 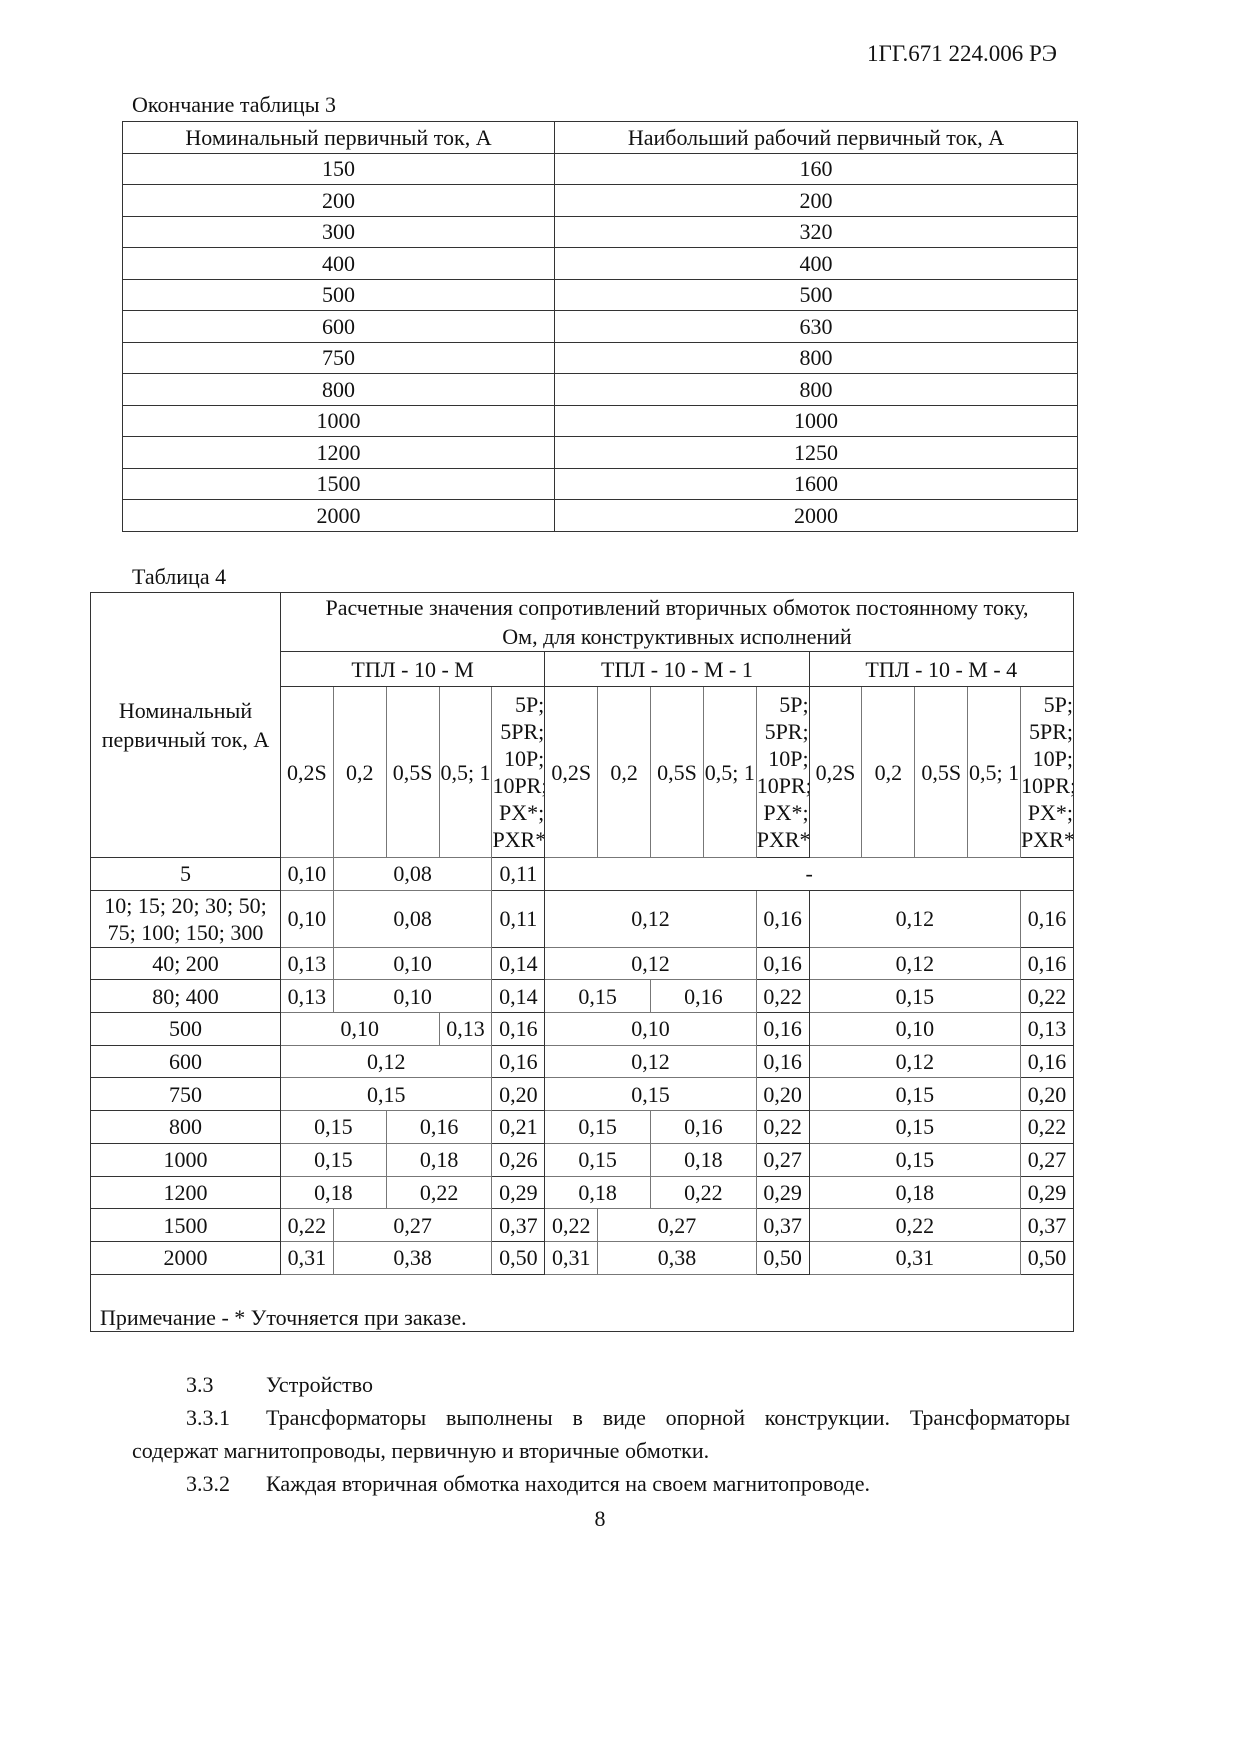 I want to click on table-row: 800 0,15 0,16 0,21 0,15 0,16 0,22 0,15 0,22, so click(x=582, y=1127).